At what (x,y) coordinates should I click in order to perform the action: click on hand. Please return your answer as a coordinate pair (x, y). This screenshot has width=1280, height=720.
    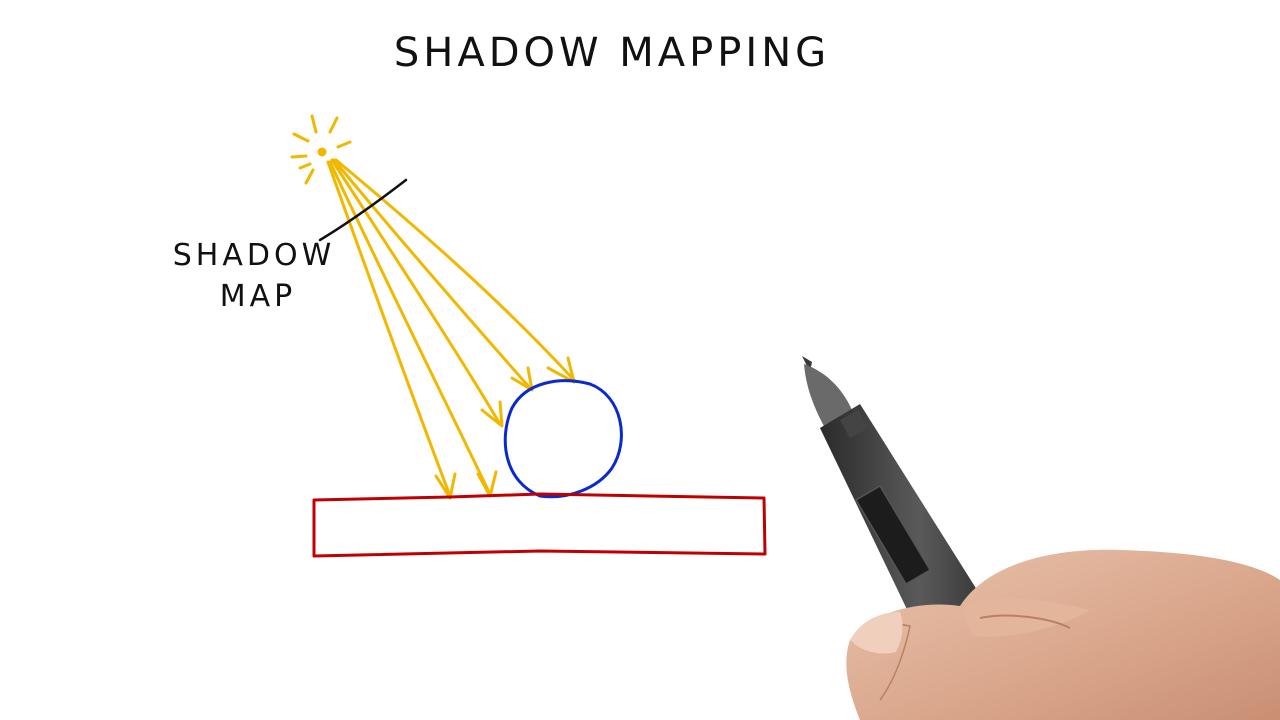
    Looking at the image, I should click on (1063, 634).